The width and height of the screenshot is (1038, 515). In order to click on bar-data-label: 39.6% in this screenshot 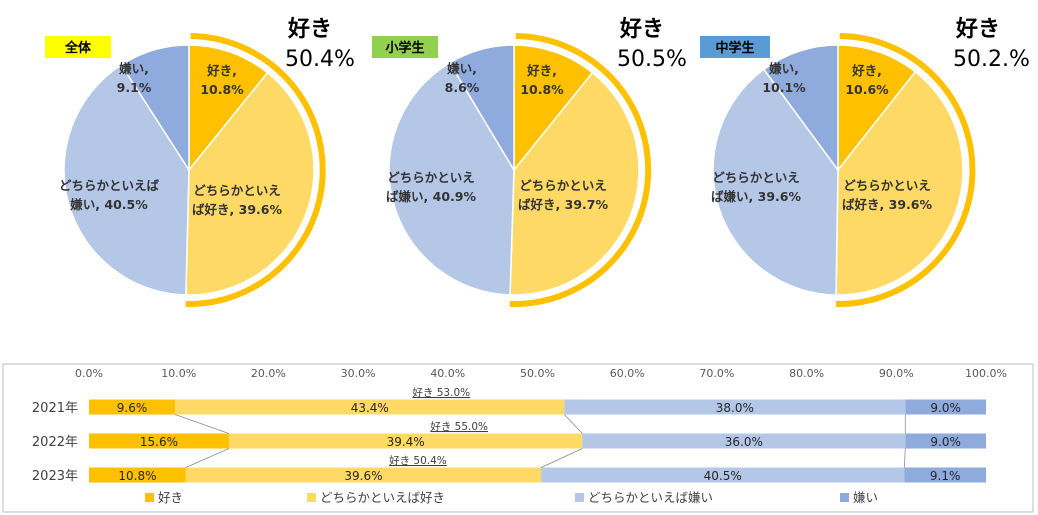, I will do `click(363, 476)`.